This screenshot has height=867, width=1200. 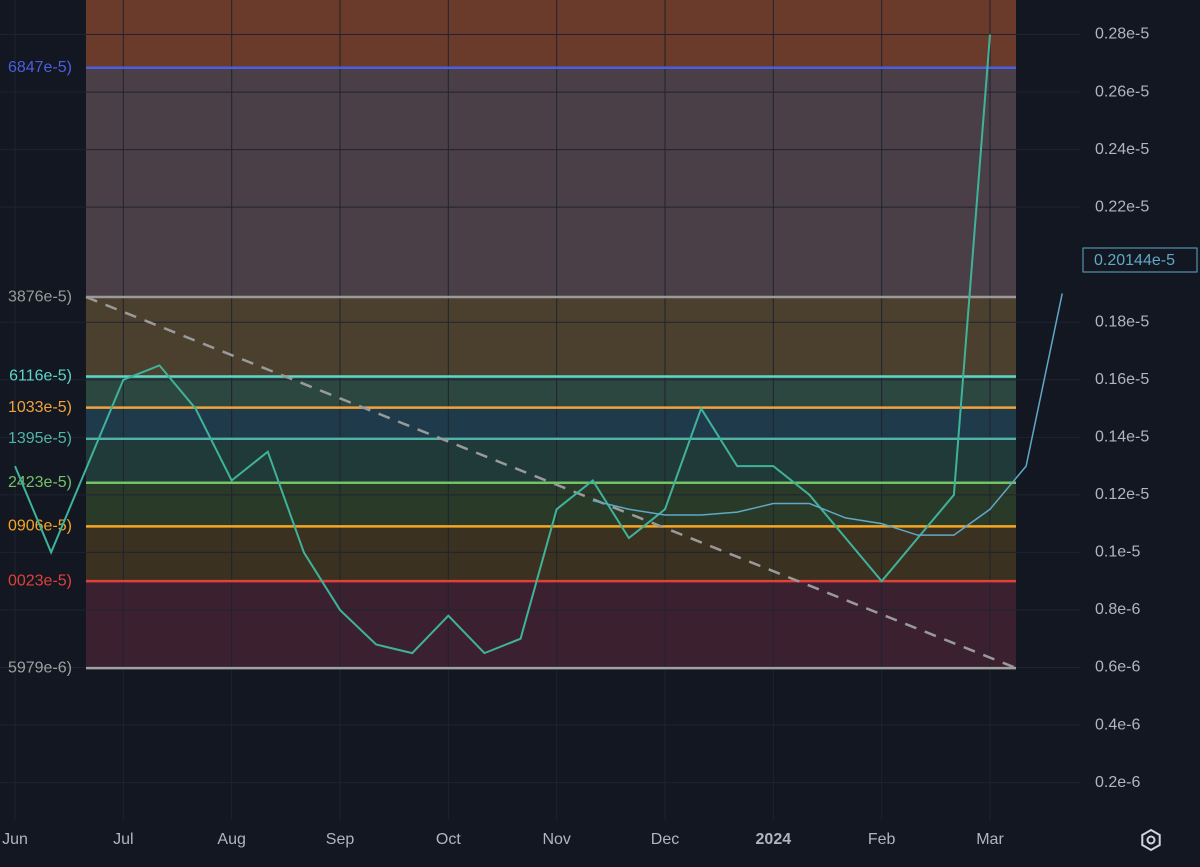 I want to click on x-tick-label: Feb, so click(x=882, y=839).